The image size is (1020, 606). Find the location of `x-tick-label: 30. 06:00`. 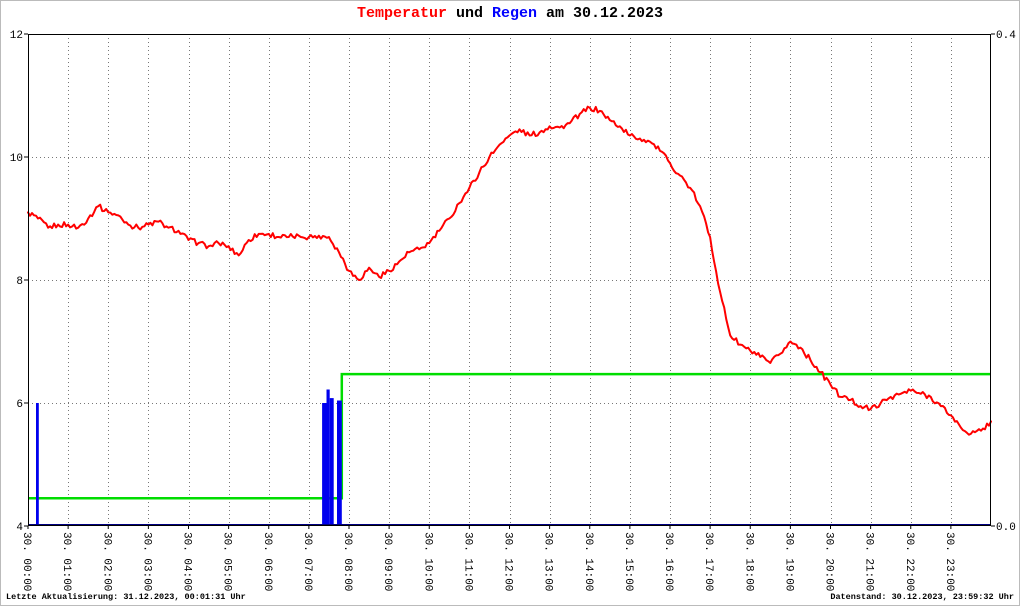

x-tick-label: 30. 06:00 is located at coordinates (267, 561).